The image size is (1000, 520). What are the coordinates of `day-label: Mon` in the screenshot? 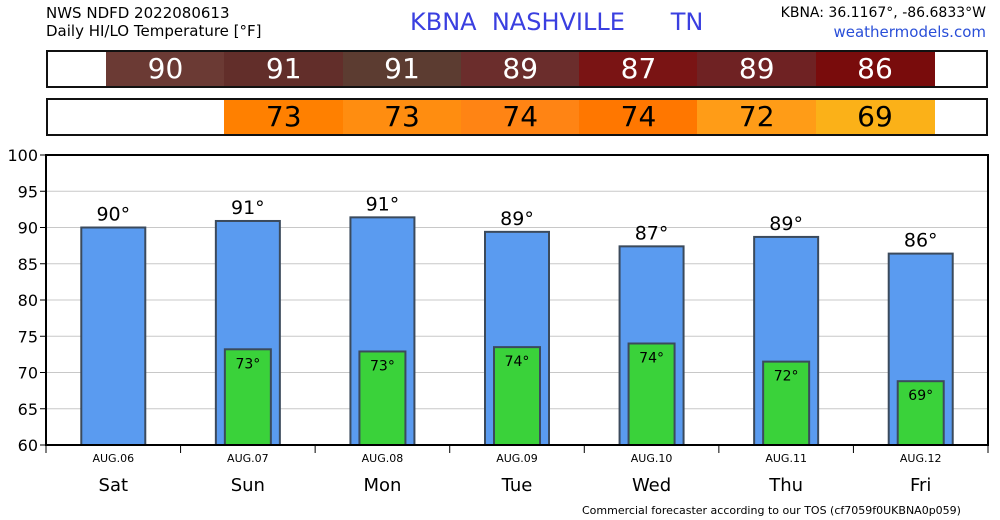 It's located at (382, 485).